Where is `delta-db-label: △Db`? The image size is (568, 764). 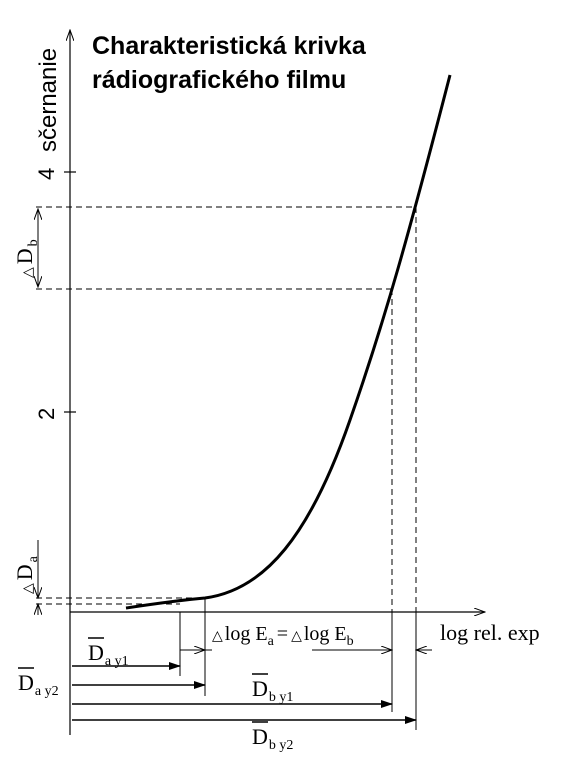
delta-db-label: △Db is located at coordinates (26, 258).